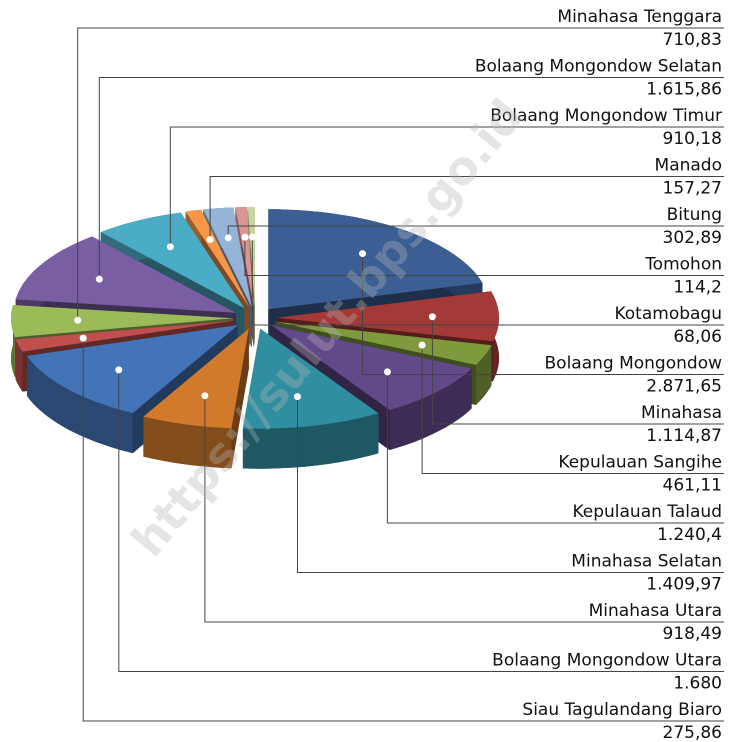 The image size is (729, 742). Describe the element at coordinates (692, 40) in the screenshot. I see `value-label: 710,83` at that location.